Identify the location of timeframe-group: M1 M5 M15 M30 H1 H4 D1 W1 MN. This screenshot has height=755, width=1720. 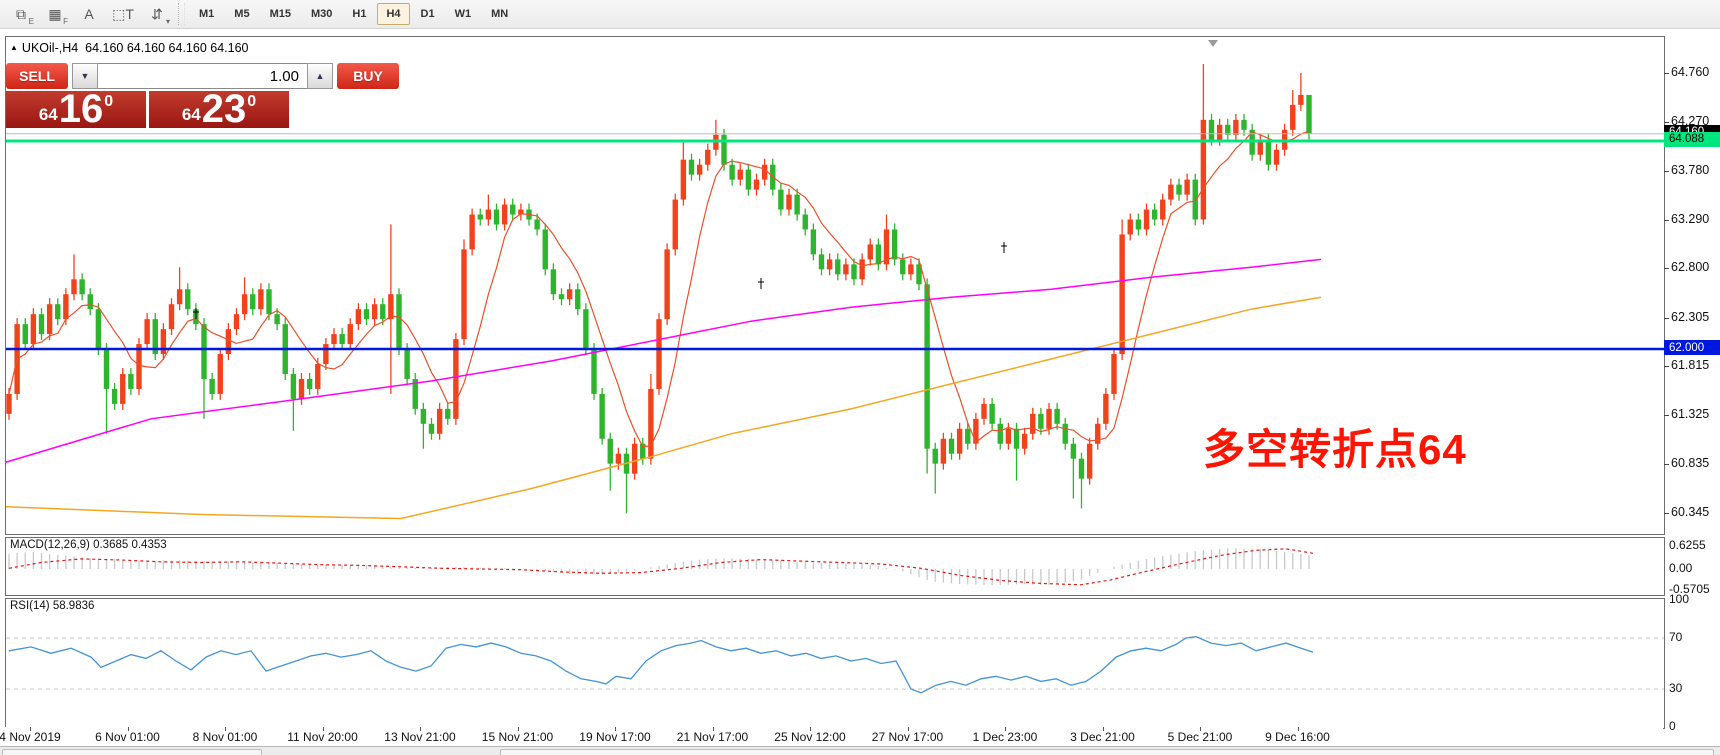
(353, 14).